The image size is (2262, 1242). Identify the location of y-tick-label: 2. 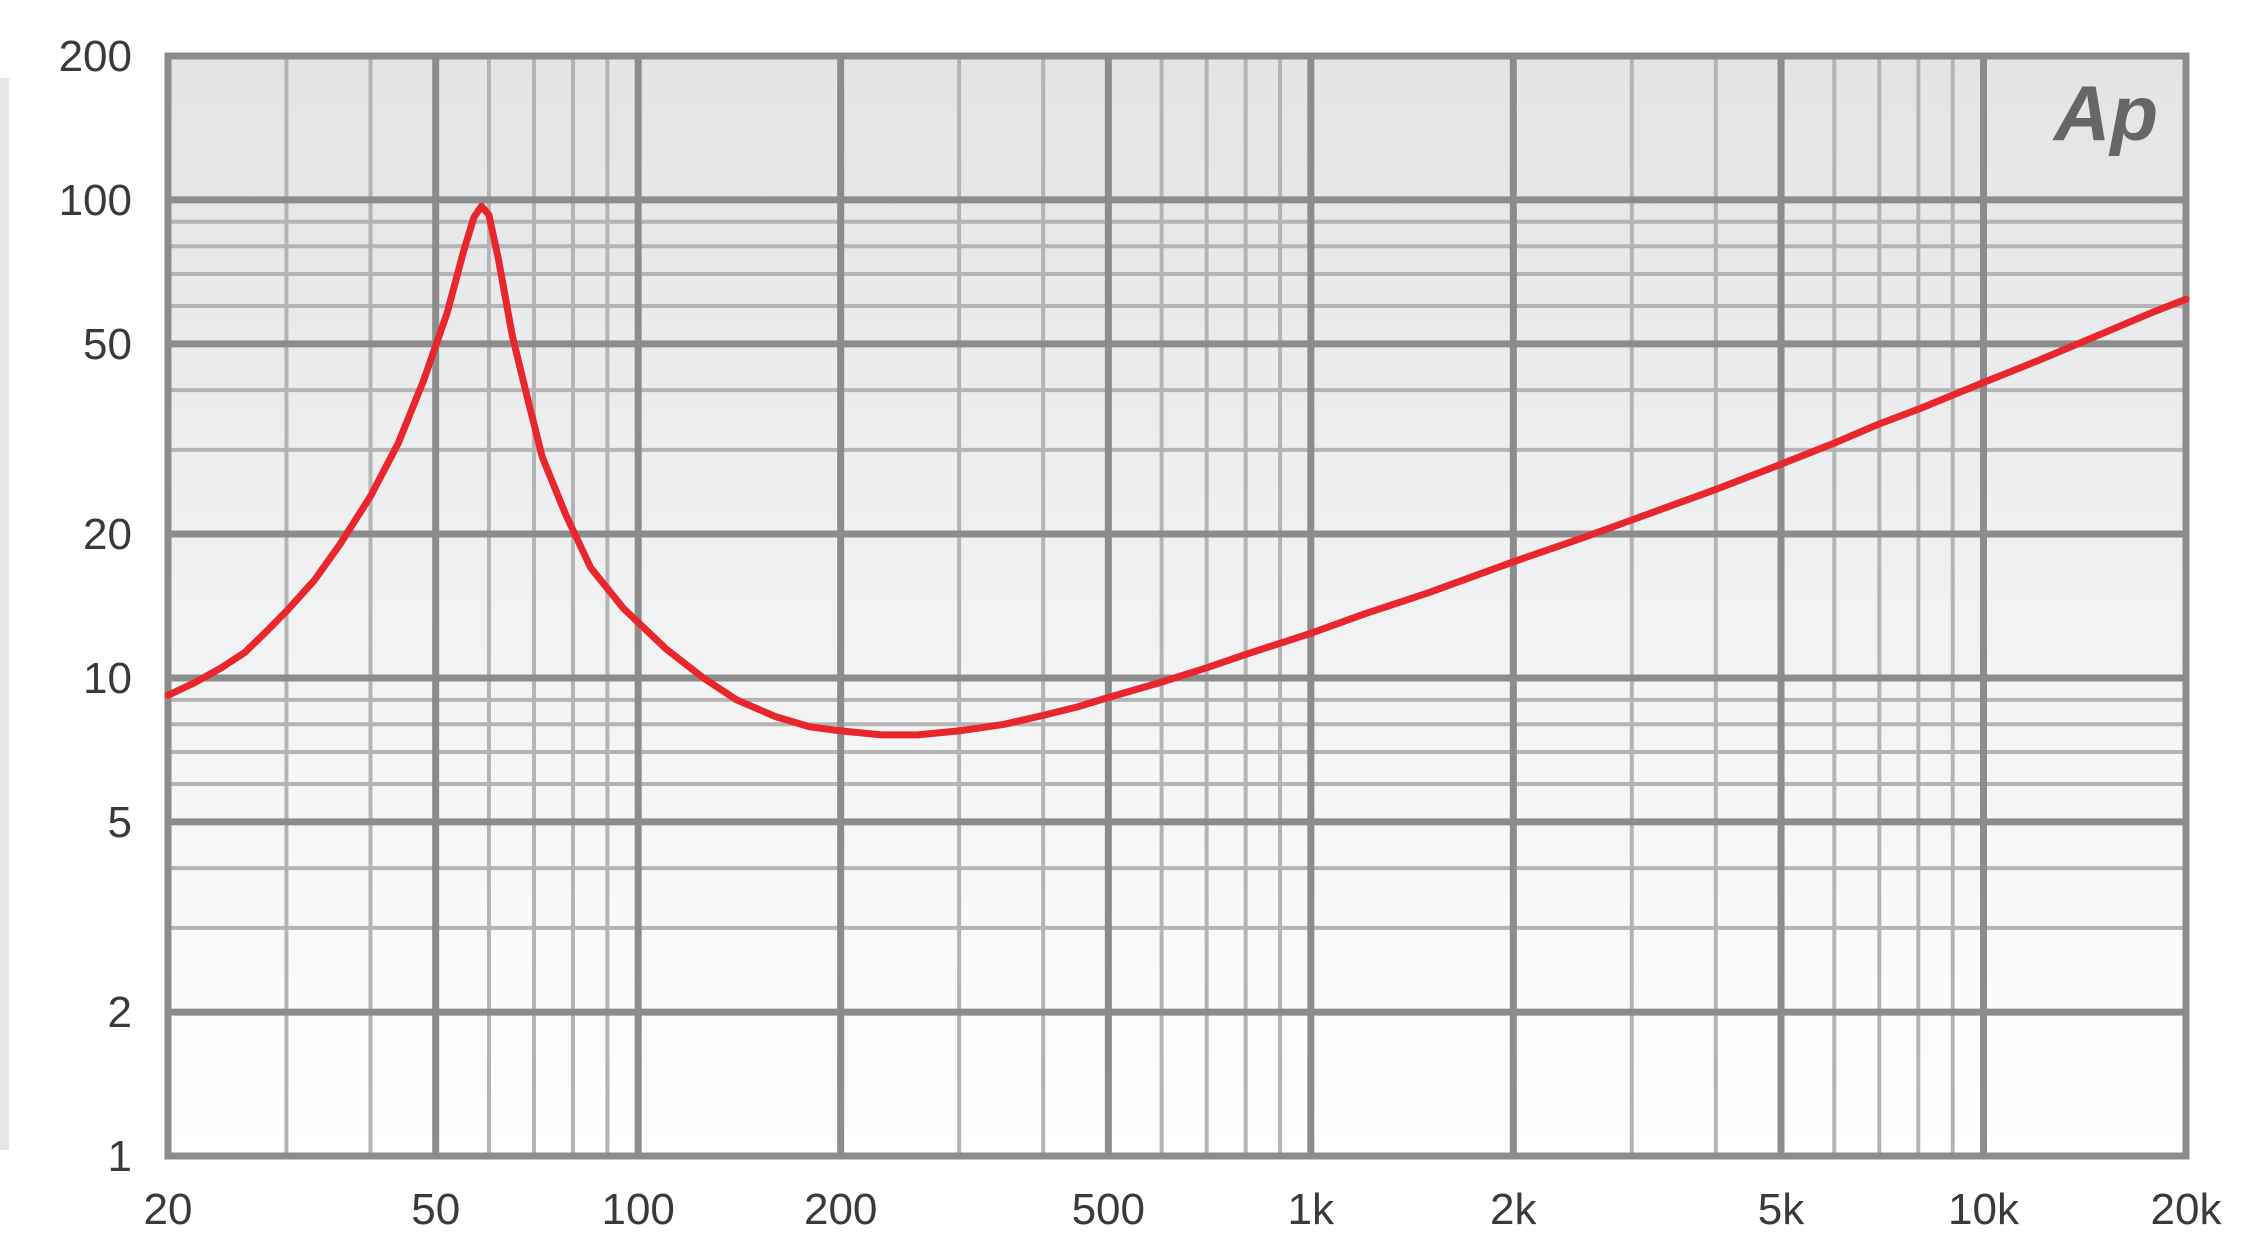
(120, 1012).